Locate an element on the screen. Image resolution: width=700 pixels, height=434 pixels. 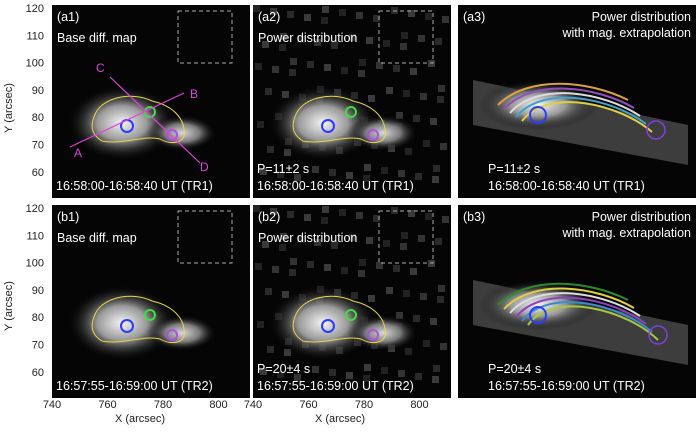
cut-line is located at coordinates (155, 120).